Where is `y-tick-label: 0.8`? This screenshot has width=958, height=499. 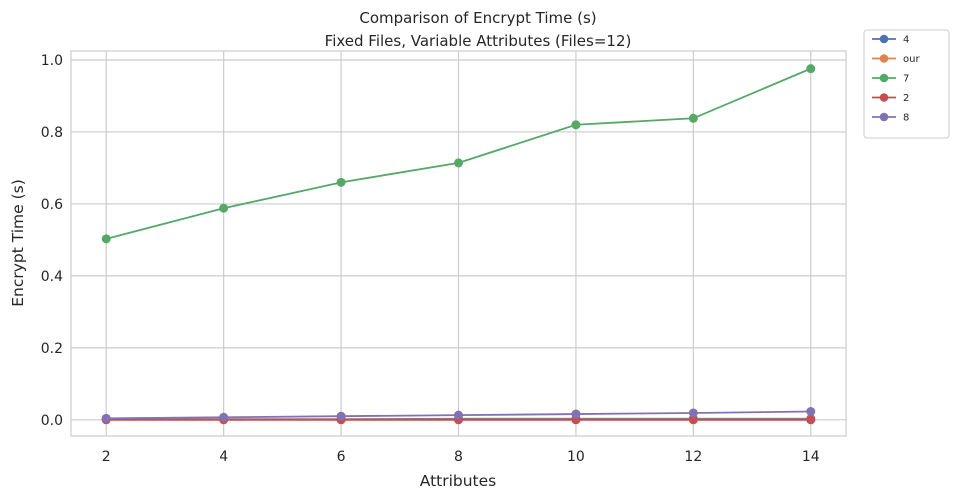 y-tick-label: 0.8 is located at coordinates (52, 133).